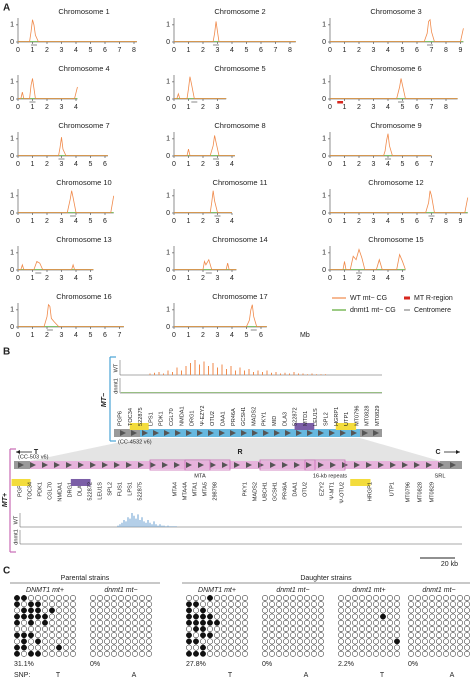 The image size is (474, 682). I want to click on chart-title: Chromosome 14, so click(239, 239).